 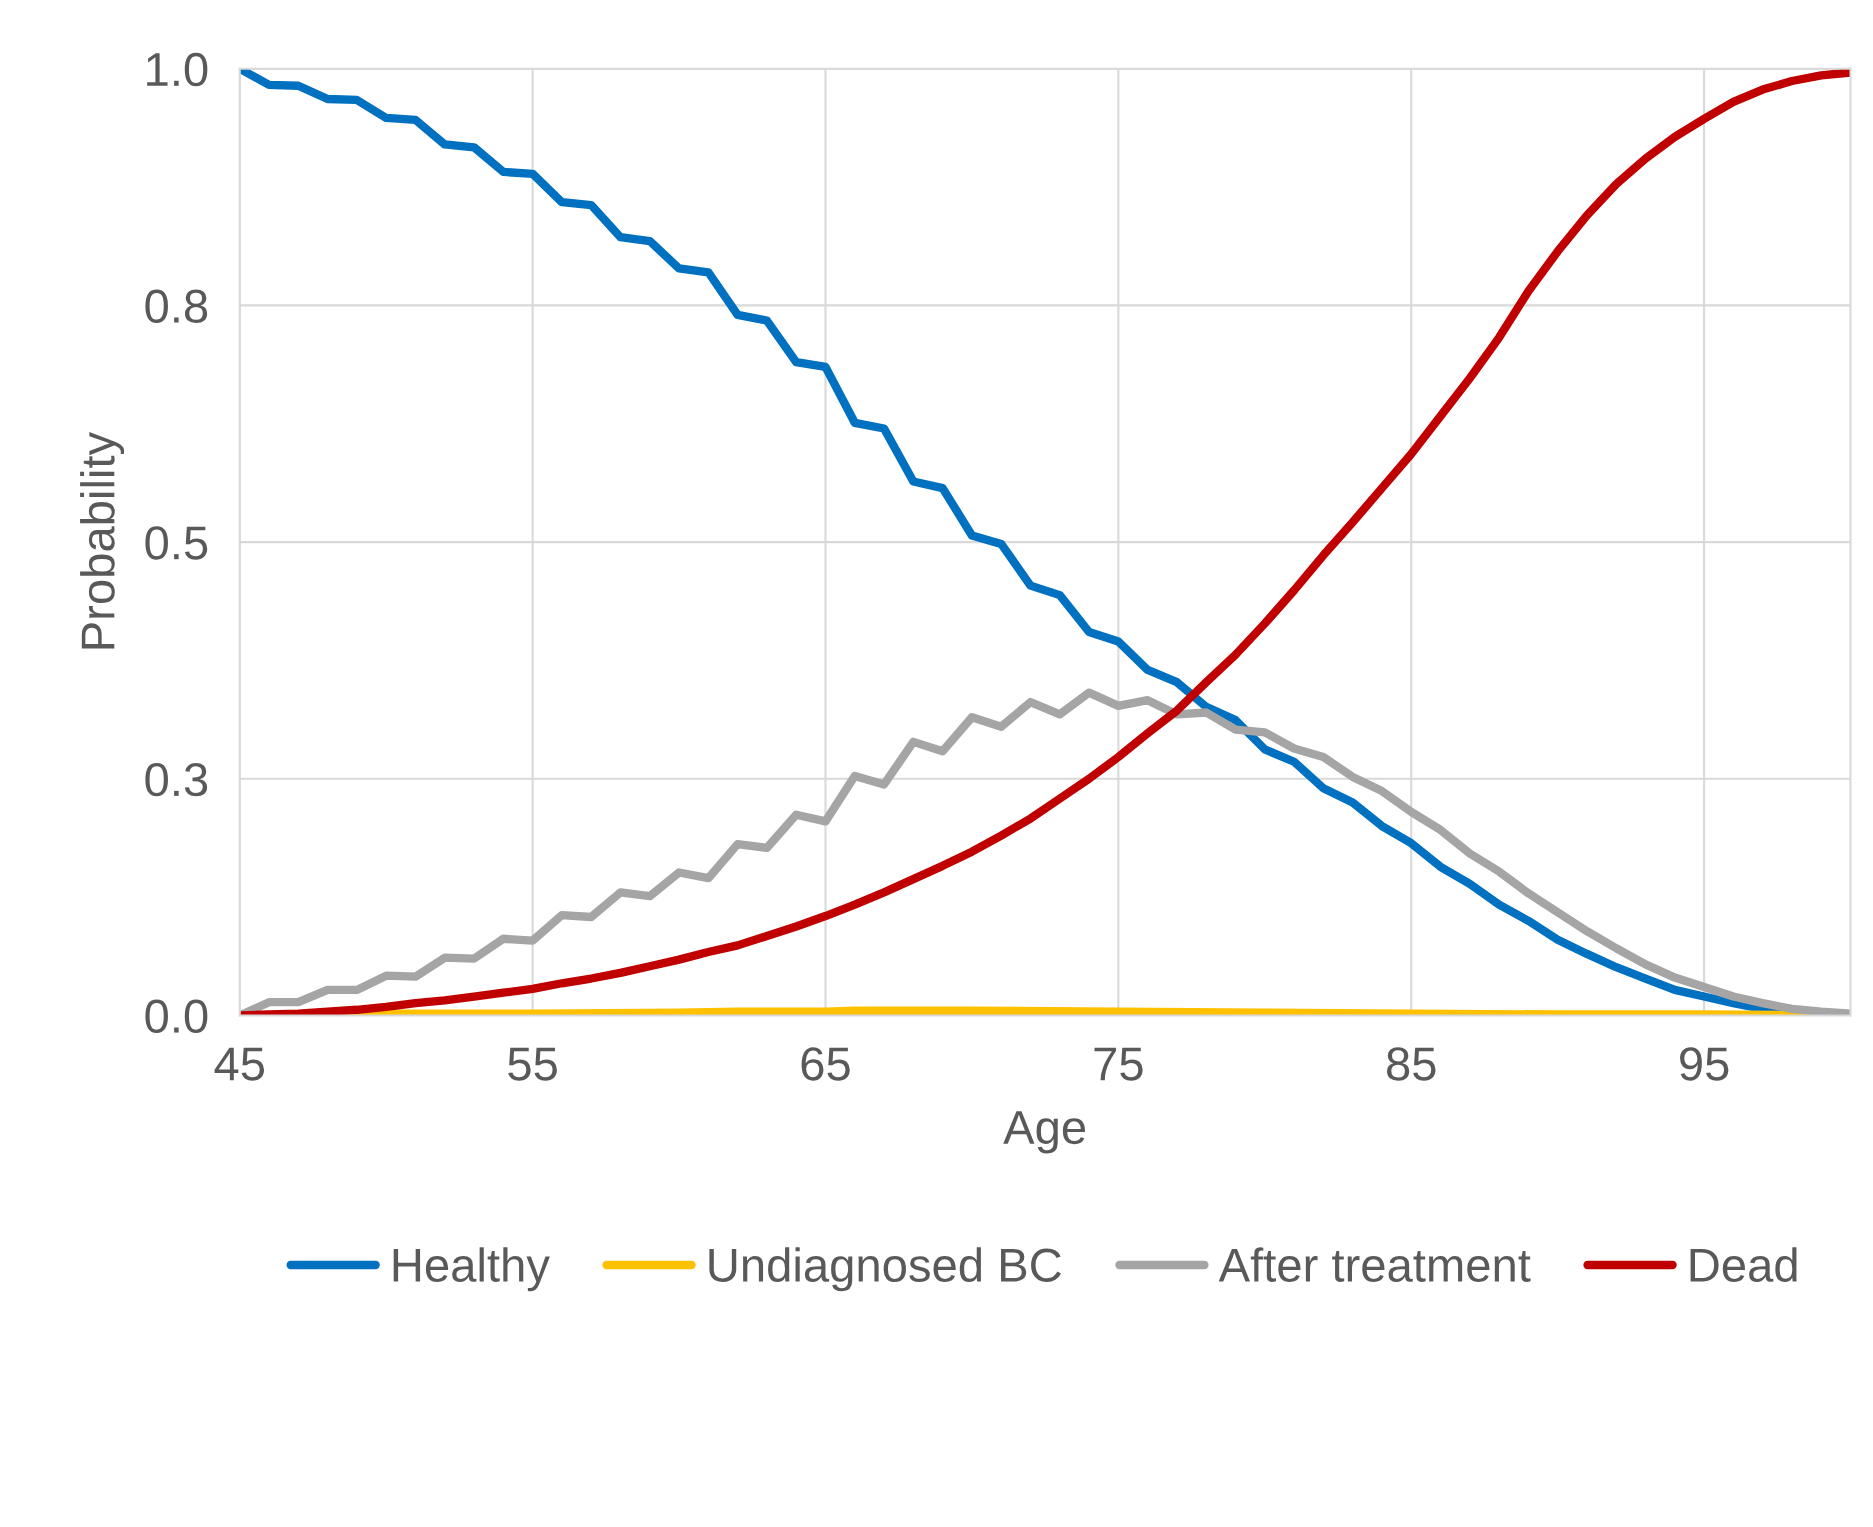 What do you see at coordinates (1411, 1064) in the screenshot?
I see `x-tick-label: 85` at bounding box center [1411, 1064].